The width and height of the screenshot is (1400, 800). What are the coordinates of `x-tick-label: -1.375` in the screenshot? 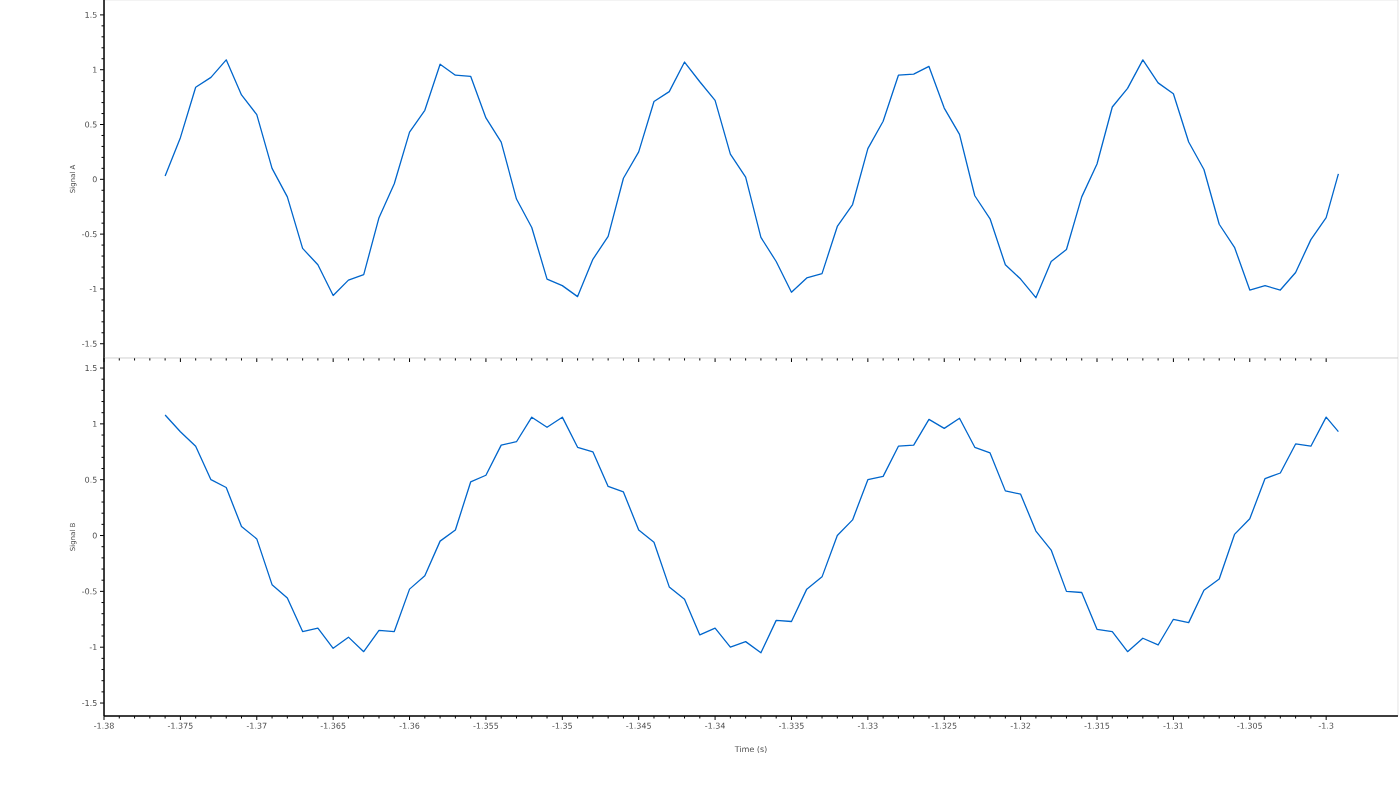 It's located at (180, 725).